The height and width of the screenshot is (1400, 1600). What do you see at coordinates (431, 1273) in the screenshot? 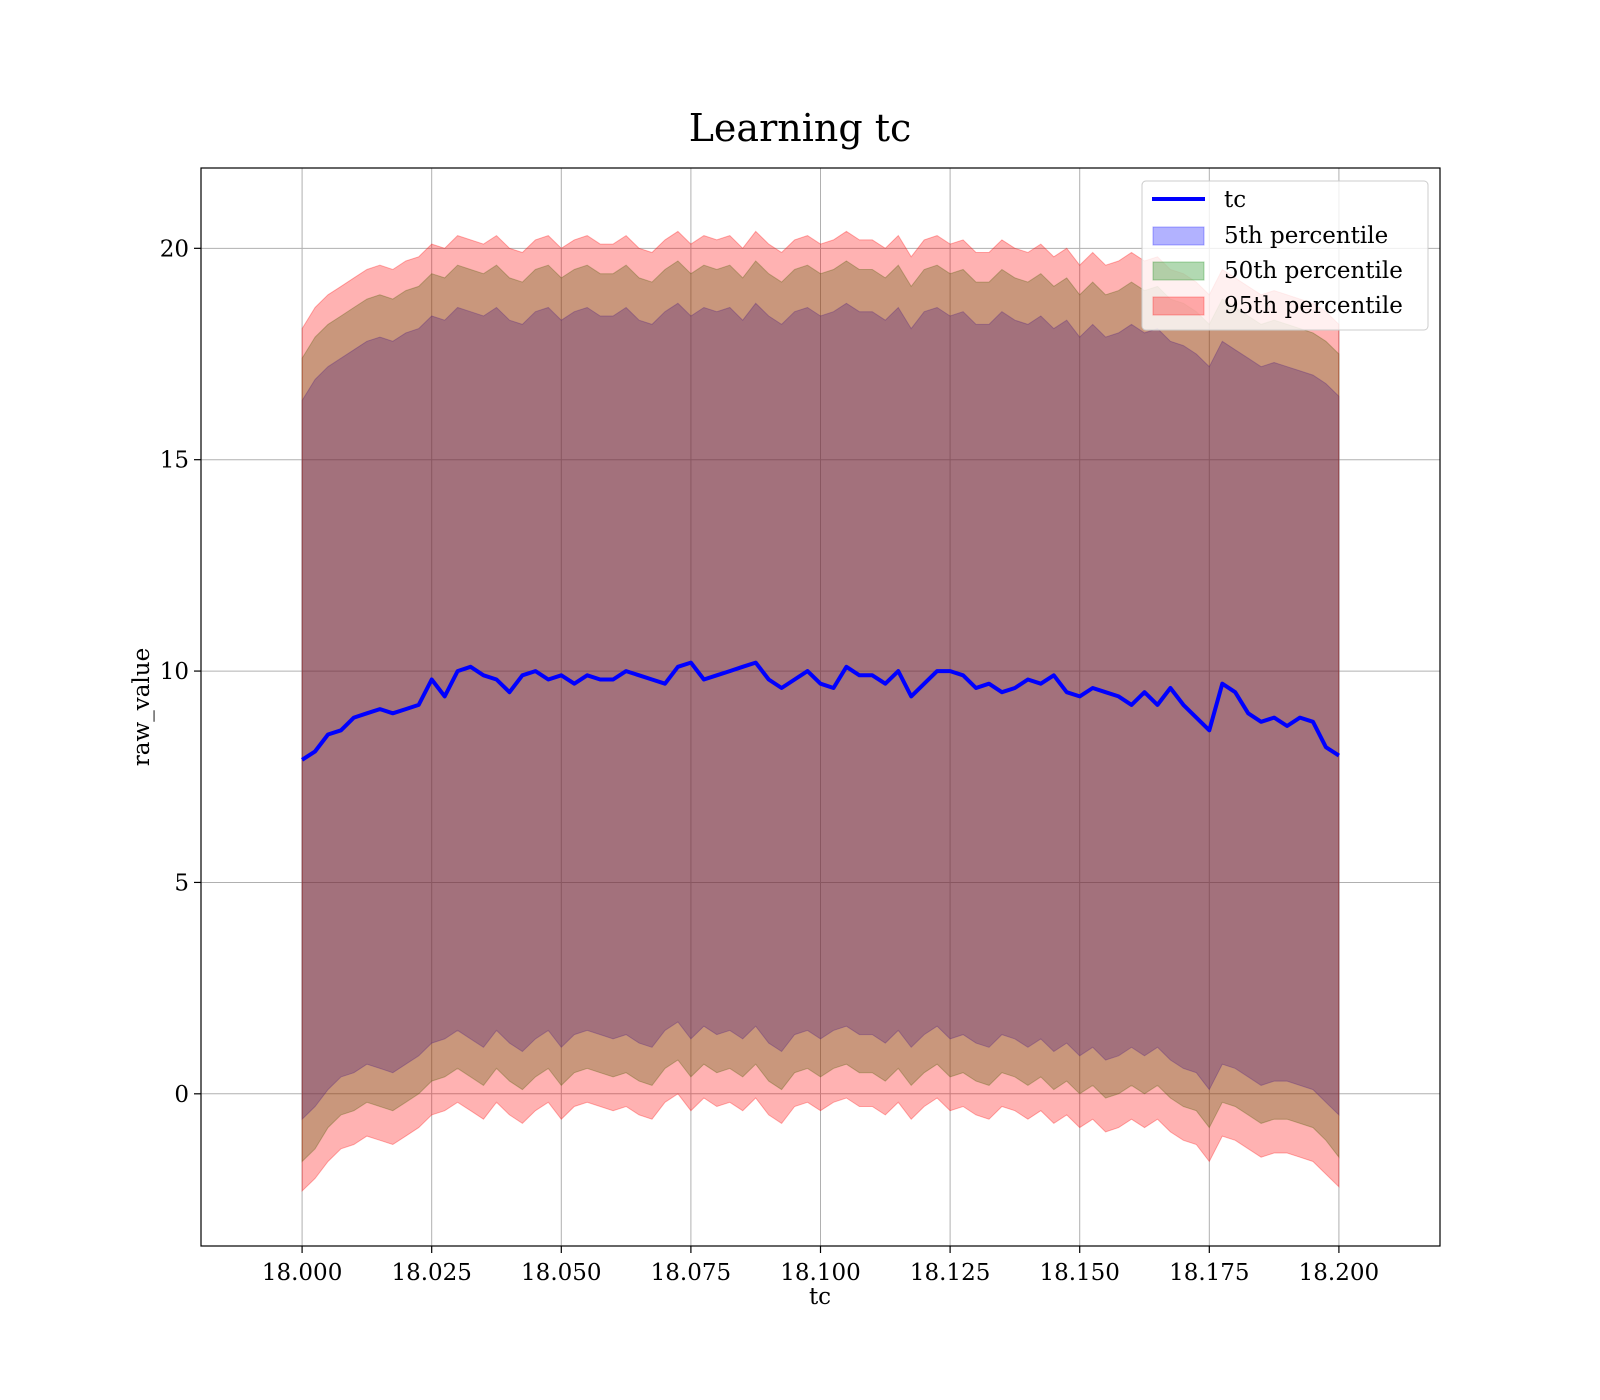
I see `x-tick-label: 18.025` at bounding box center [431, 1273].